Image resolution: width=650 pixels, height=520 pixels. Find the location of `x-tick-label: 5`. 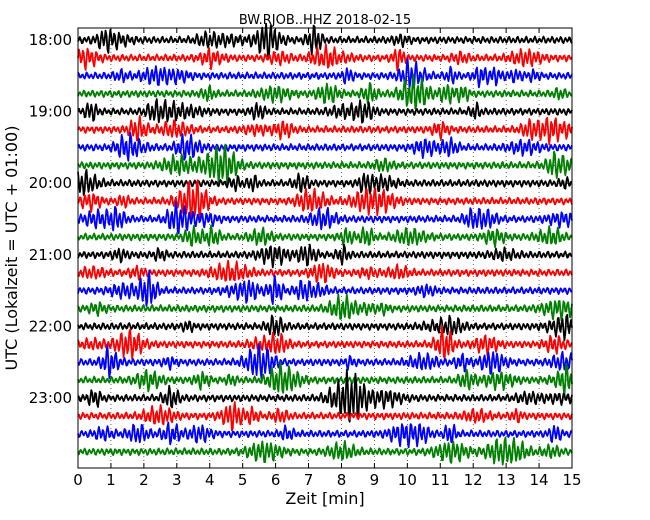

x-tick-label: 5 is located at coordinates (243, 480).